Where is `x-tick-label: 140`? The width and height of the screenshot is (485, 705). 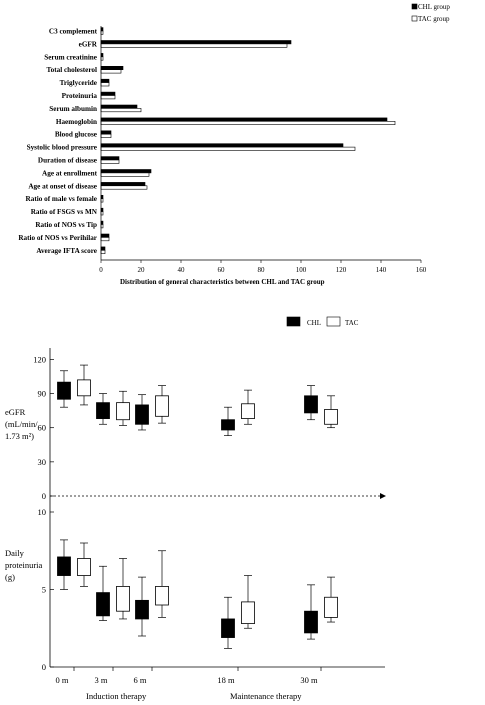 x-tick-label: 140 is located at coordinates (381, 270).